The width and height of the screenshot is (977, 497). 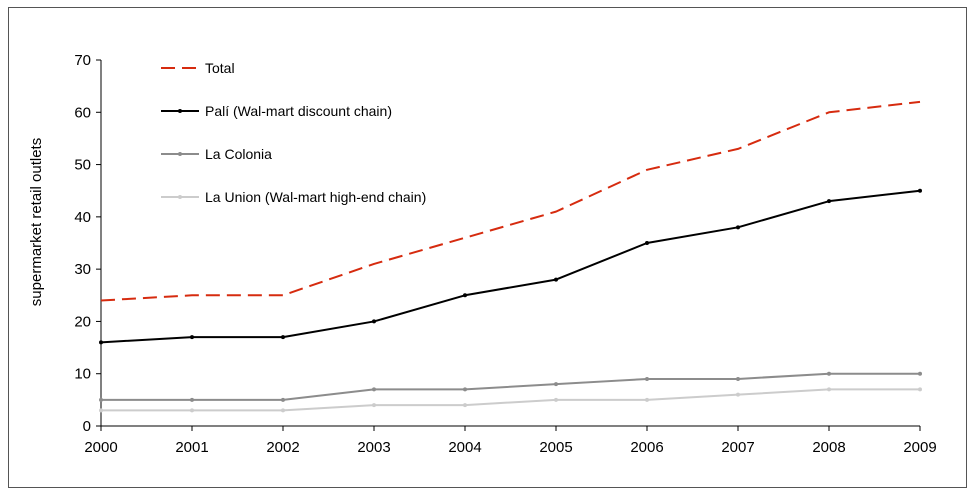 What do you see at coordinates (555, 447) in the screenshot?
I see `x-tick-label: 2005` at bounding box center [555, 447].